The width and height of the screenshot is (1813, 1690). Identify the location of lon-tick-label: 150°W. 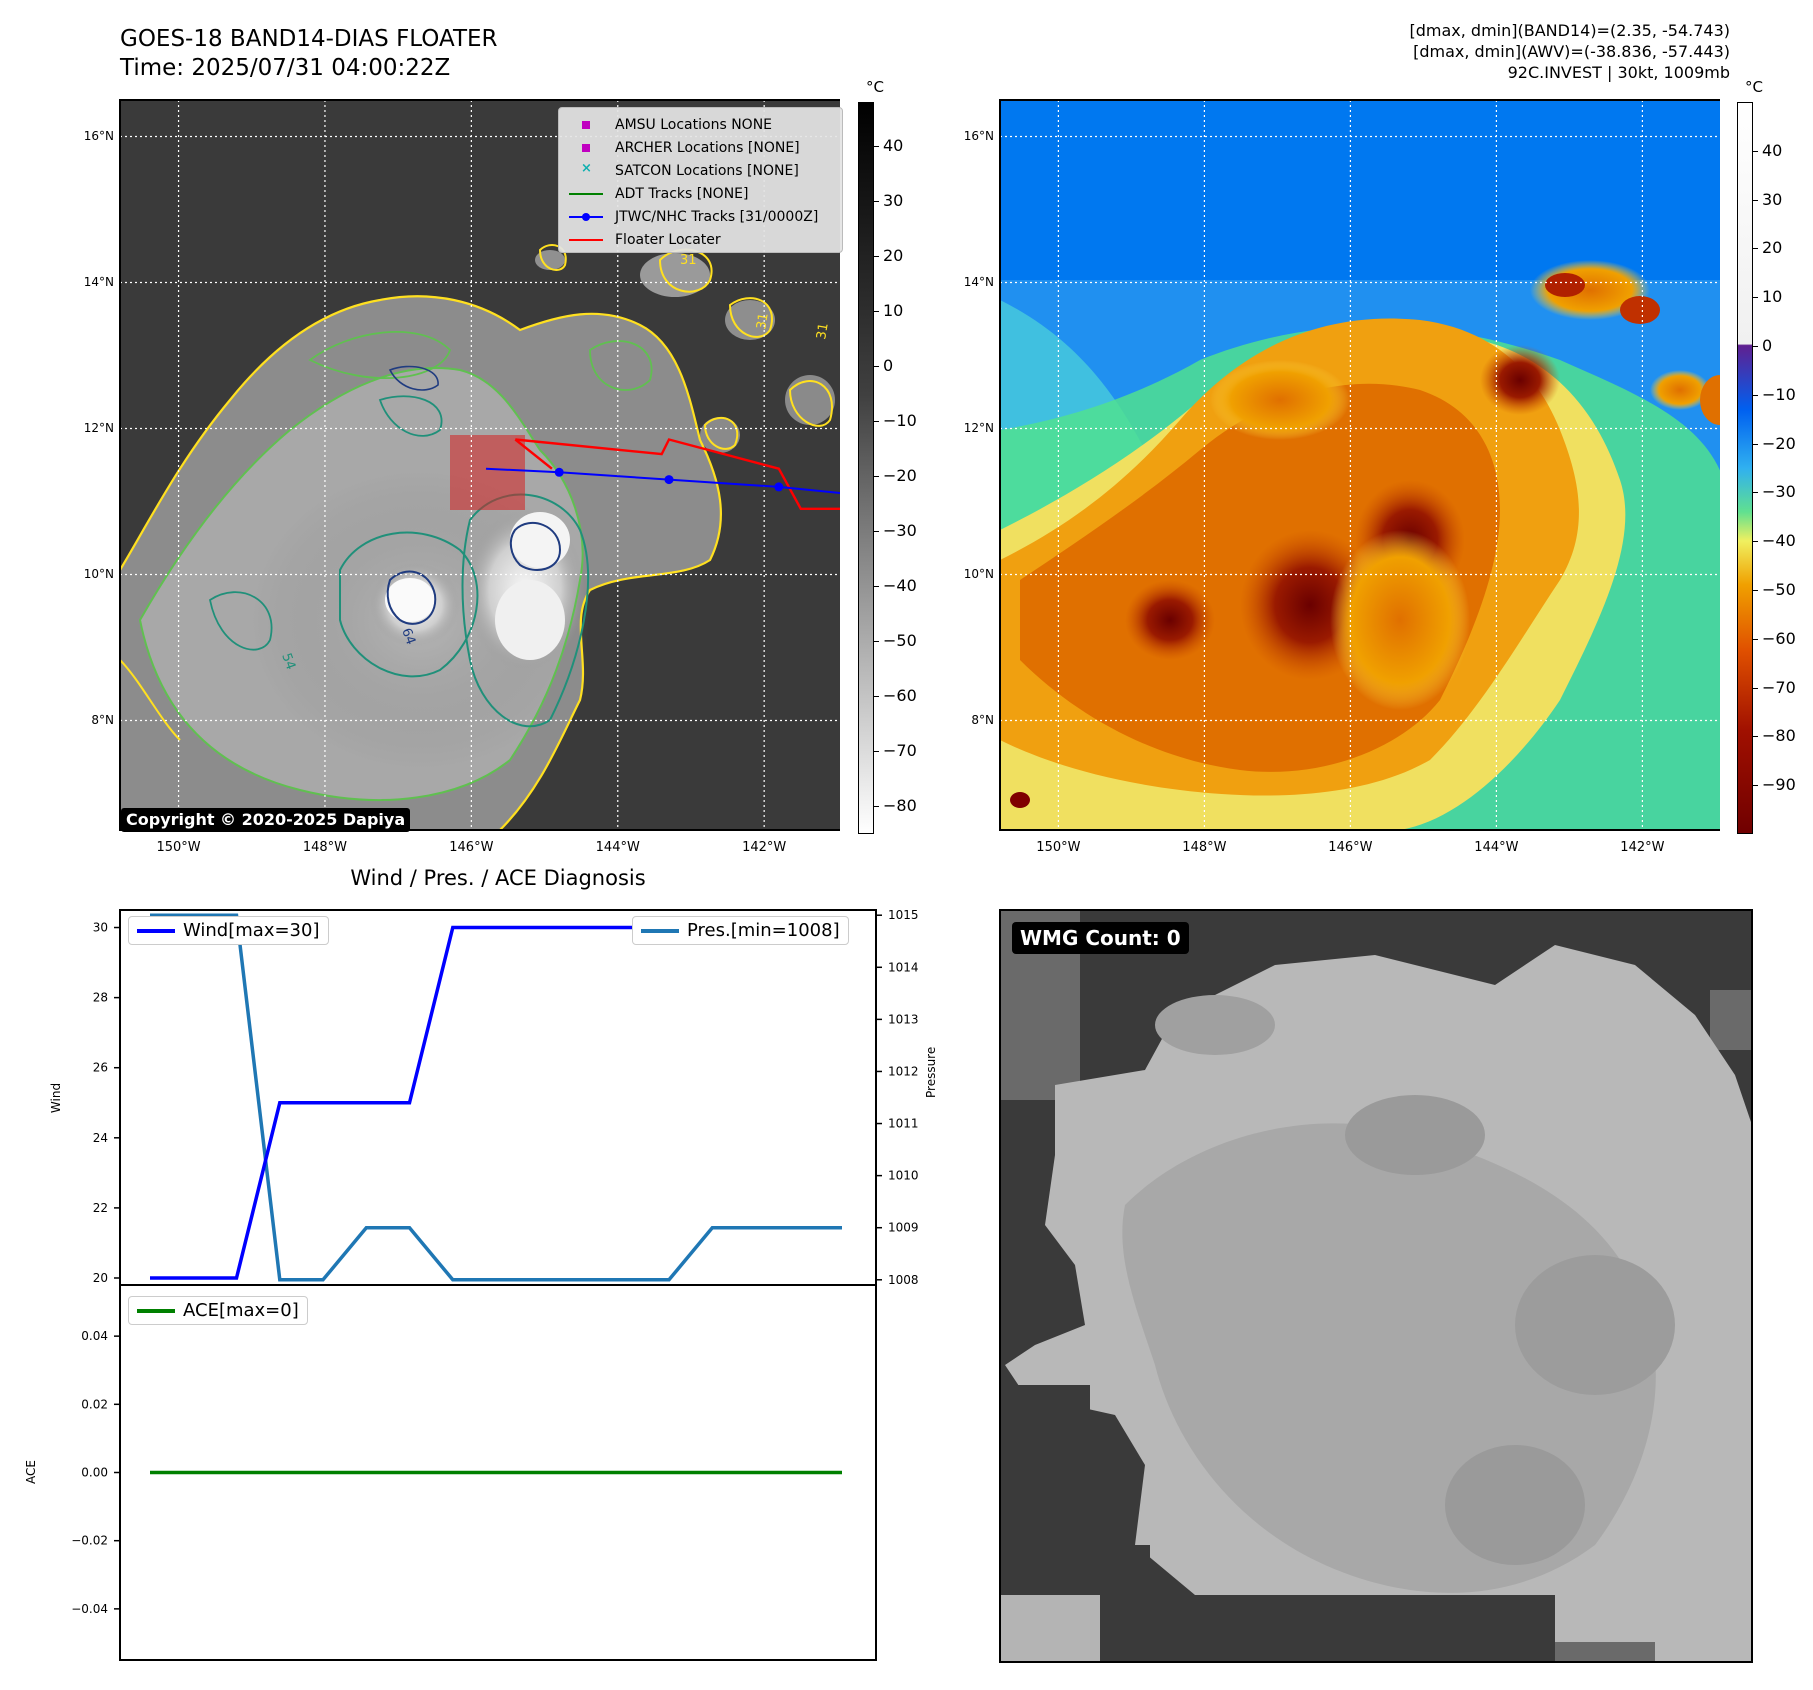
(178, 847).